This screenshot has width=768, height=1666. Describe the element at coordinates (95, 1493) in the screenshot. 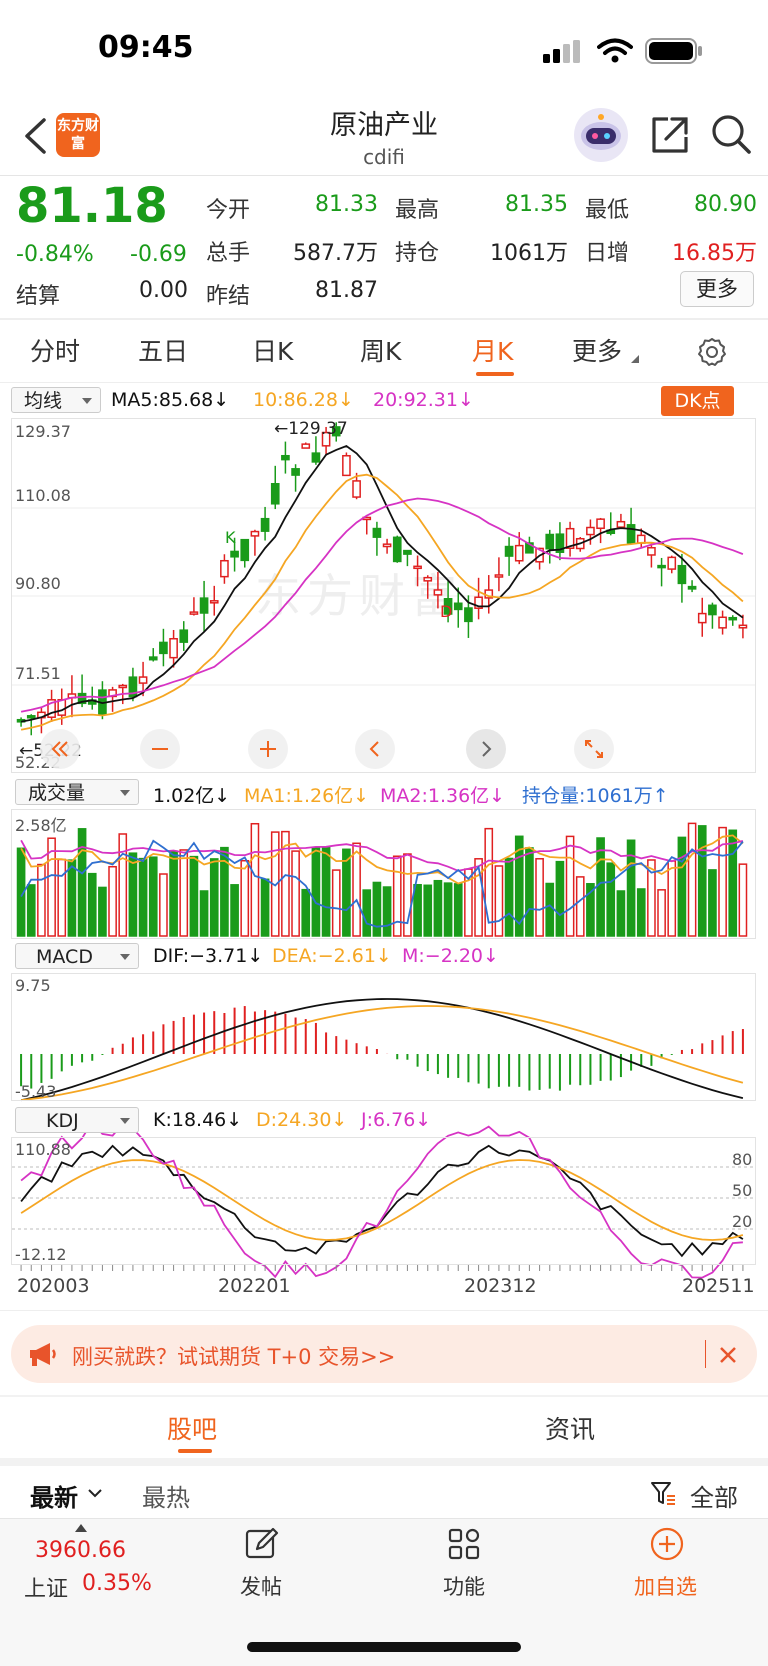

I see `chevron-down-icon` at that location.